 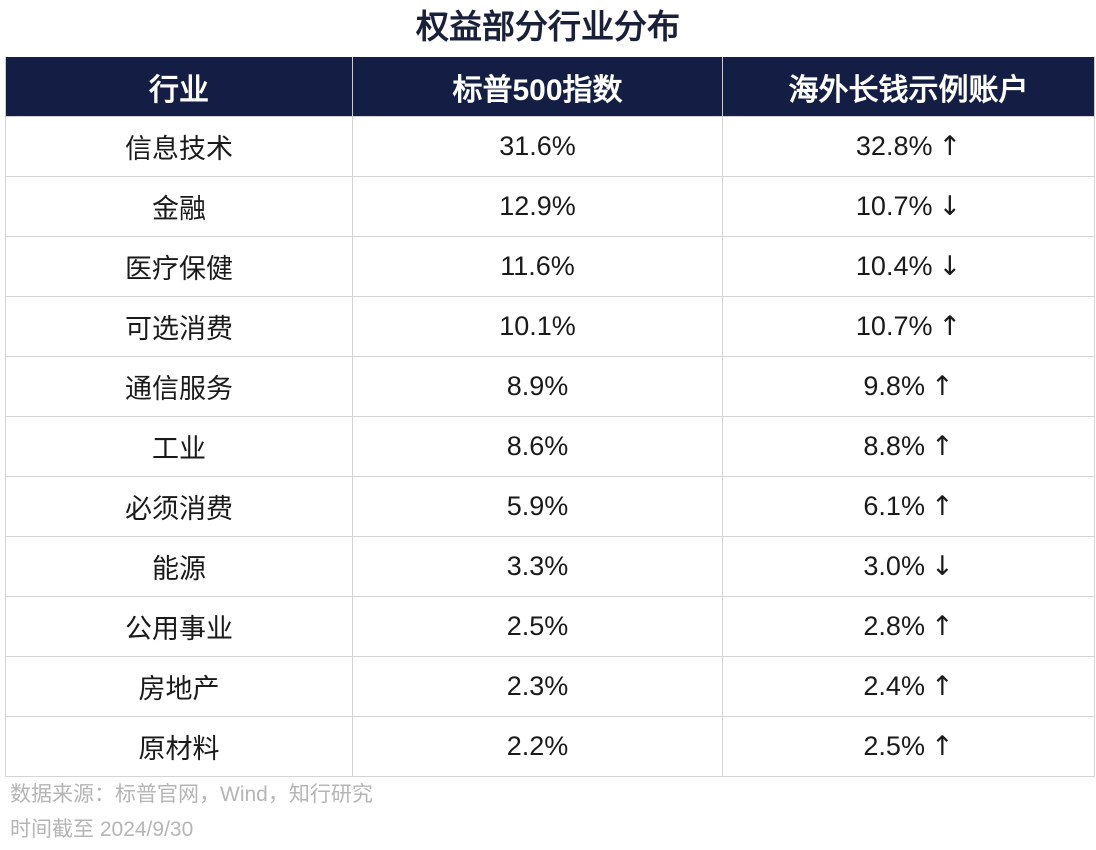 I want to click on sector-name-cell: 必须消费, so click(x=179, y=506).